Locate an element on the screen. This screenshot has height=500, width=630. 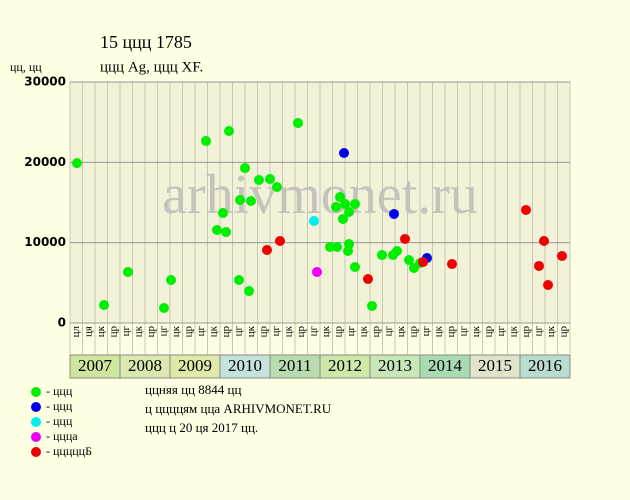
note: ццц ц 20 ця 2017 цц. is located at coordinates (201, 427).